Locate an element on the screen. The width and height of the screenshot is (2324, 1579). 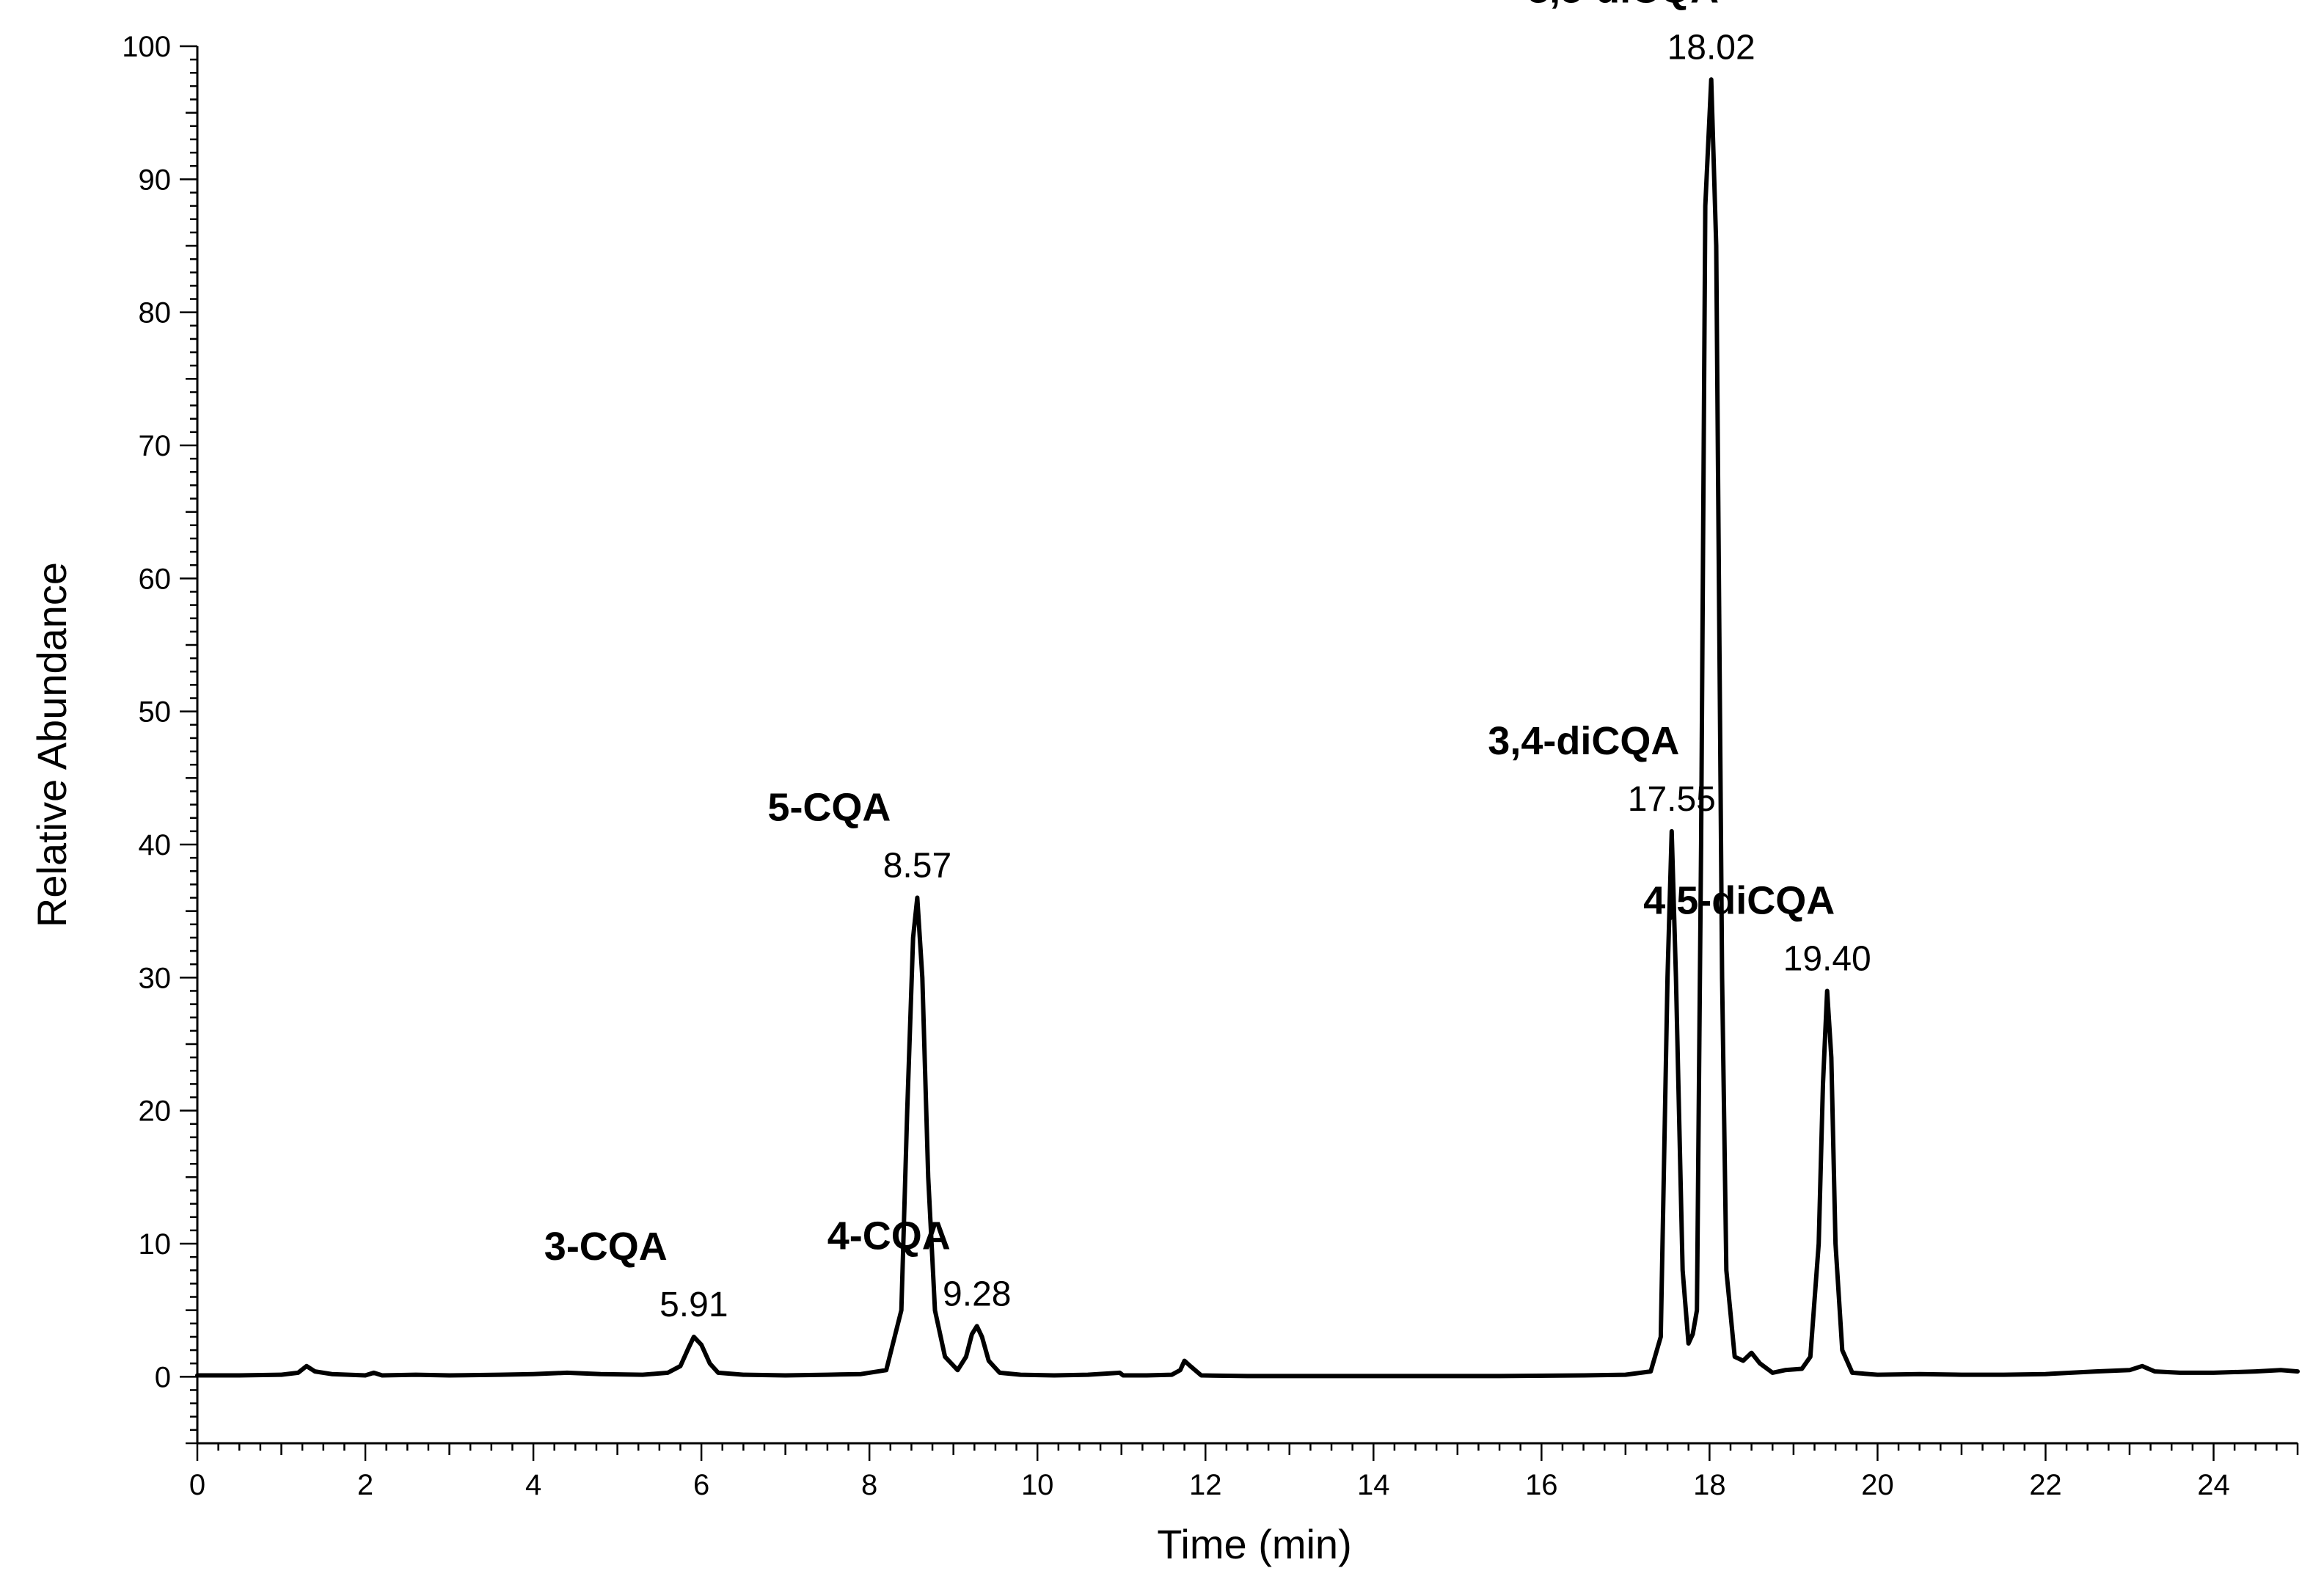
y-tick-label: 60 is located at coordinates (155, 579).